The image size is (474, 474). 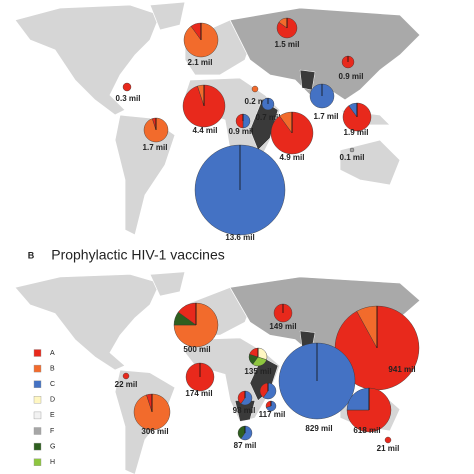 What do you see at coordinates (292, 157) in the screenshot?
I see `pie-label: 4.9 mil` at bounding box center [292, 157].